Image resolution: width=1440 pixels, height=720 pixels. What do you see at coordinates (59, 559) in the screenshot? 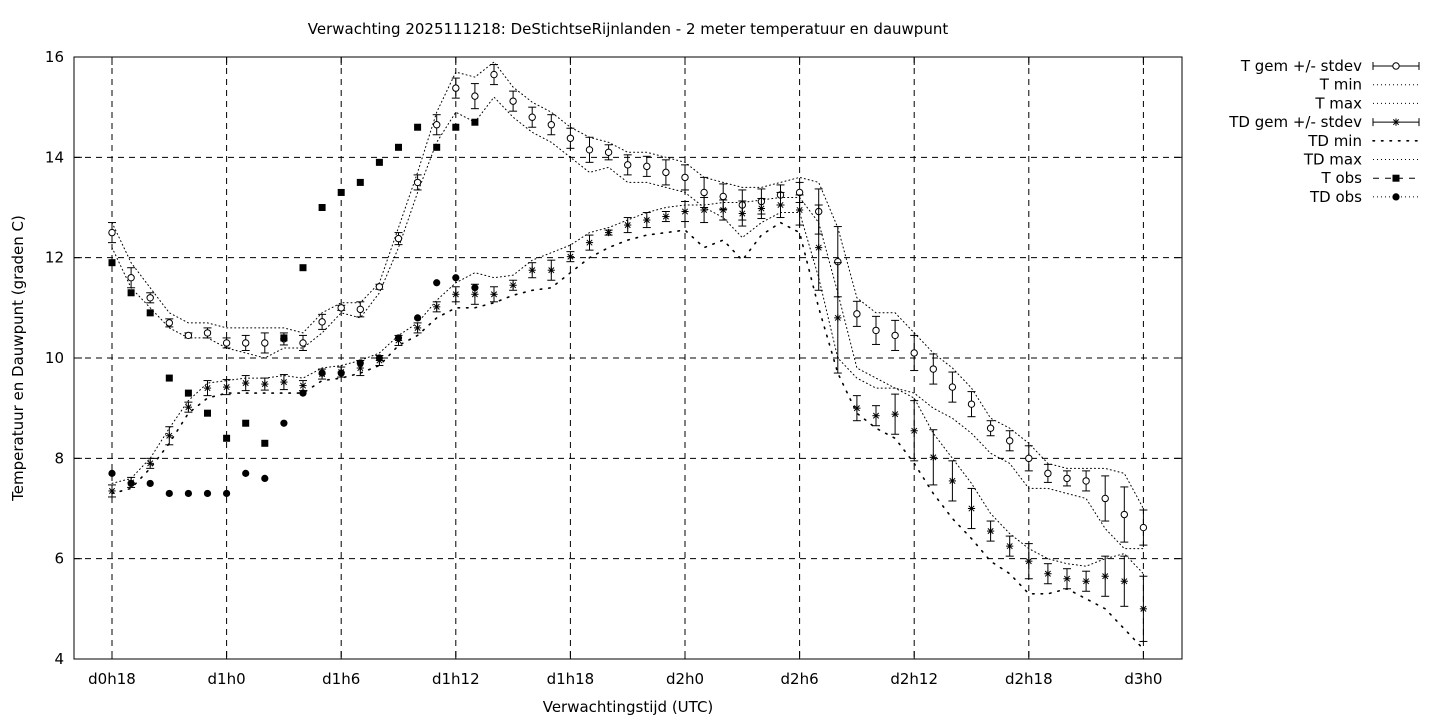
I see `y-tick-label: 6` at bounding box center [59, 559].